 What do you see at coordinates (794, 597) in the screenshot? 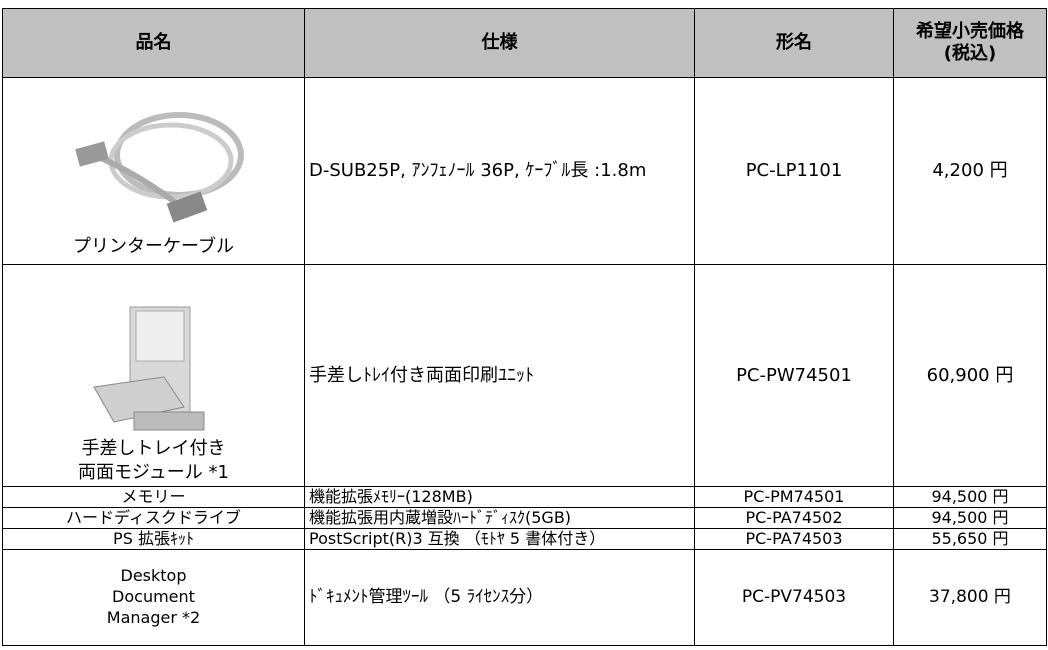
I see `model-cell: PC-PV74503` at bounding box center [794, 597].